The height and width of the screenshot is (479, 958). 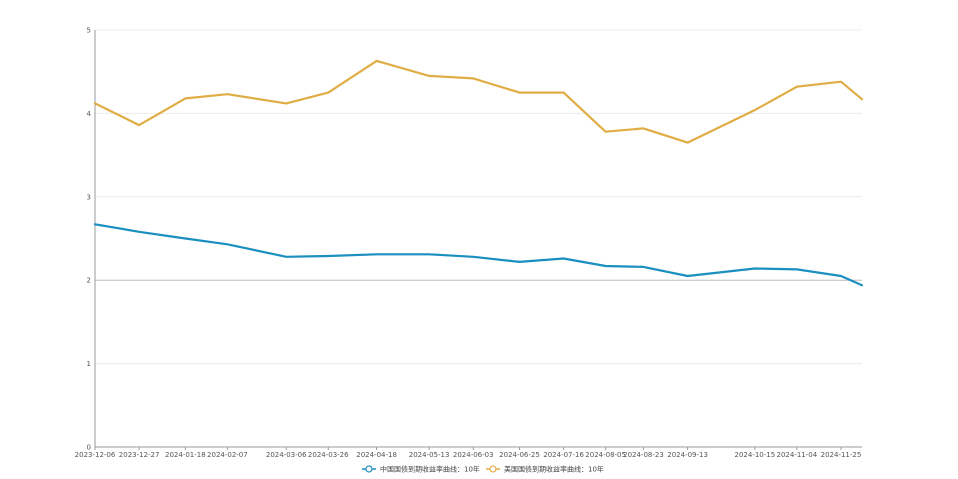 I want to click on legend-item-2: 美国国债到期收益率曲线：10年, so click(x=545, y=469).